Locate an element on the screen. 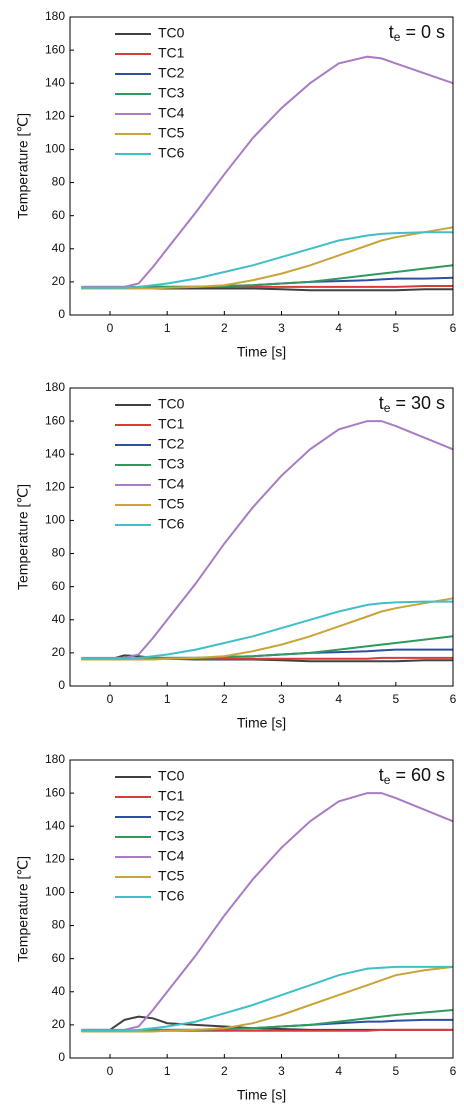 This screenshot has height=1118, width=464. annotation-rest: = 30 s is located at coordinates (417, 403).